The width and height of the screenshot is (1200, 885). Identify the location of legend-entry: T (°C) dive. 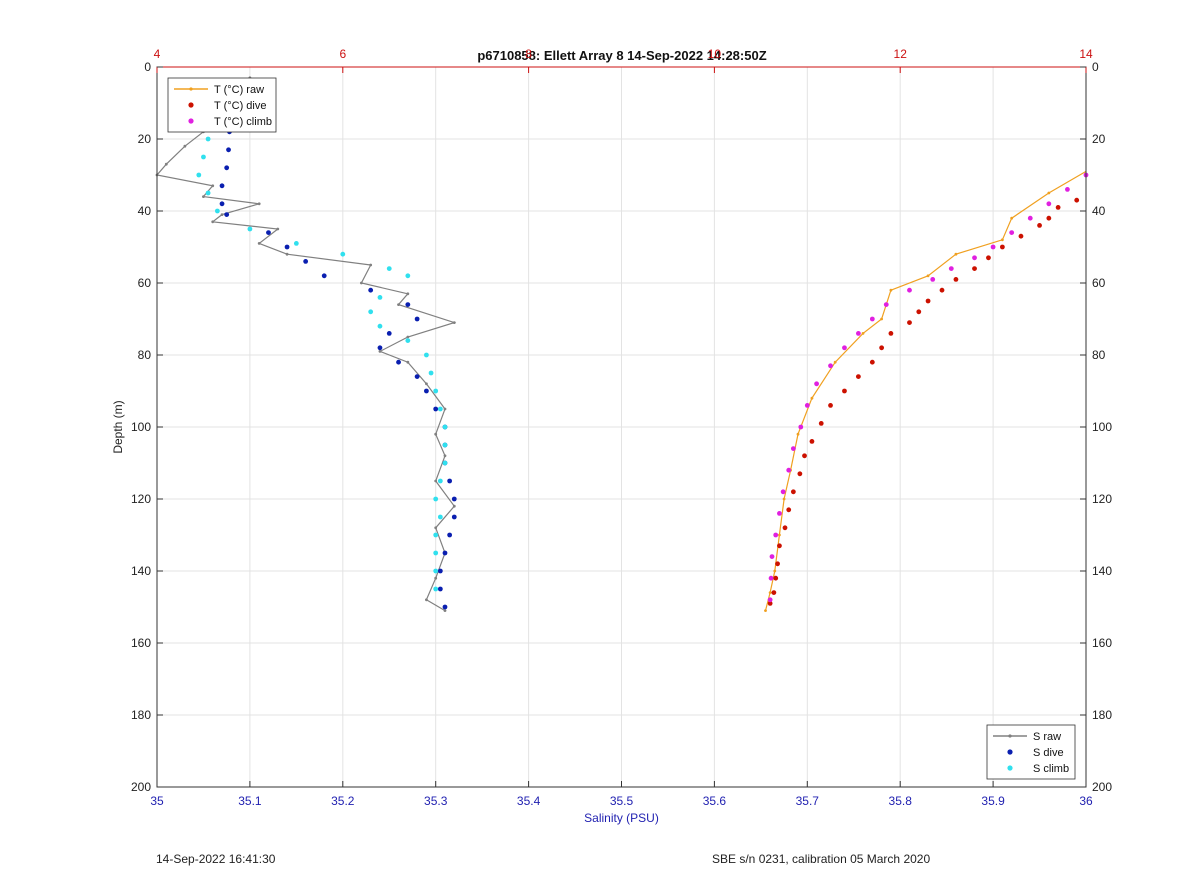
(240, 106).